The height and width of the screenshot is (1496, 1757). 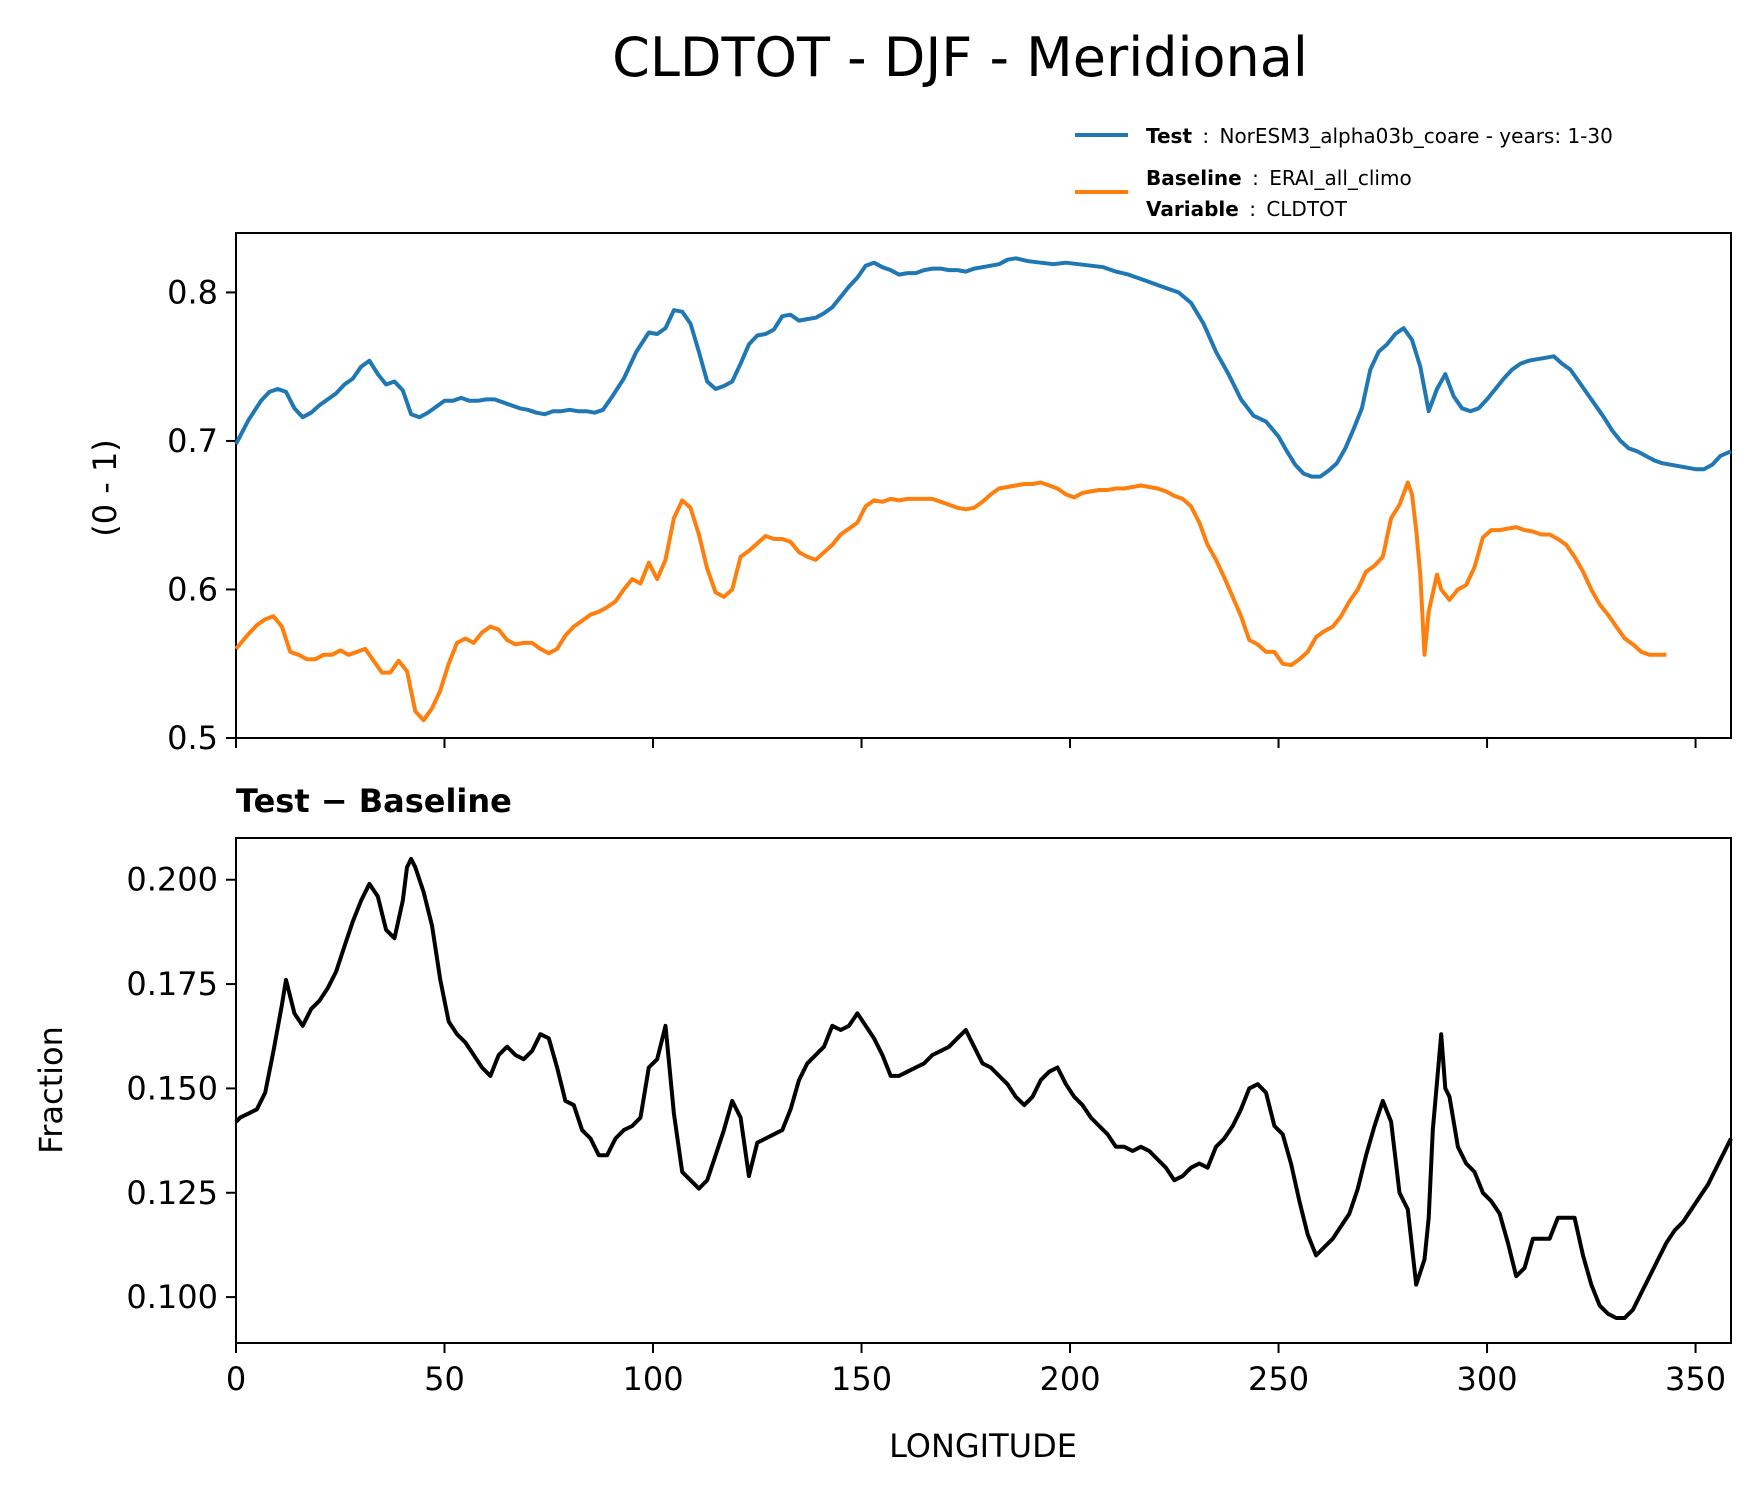 What do you see at coordinates (960, 57) in the screenshot?
I see `chart-title: CLDTOT - DJF - Meridional` at bounding box center [960, 57].